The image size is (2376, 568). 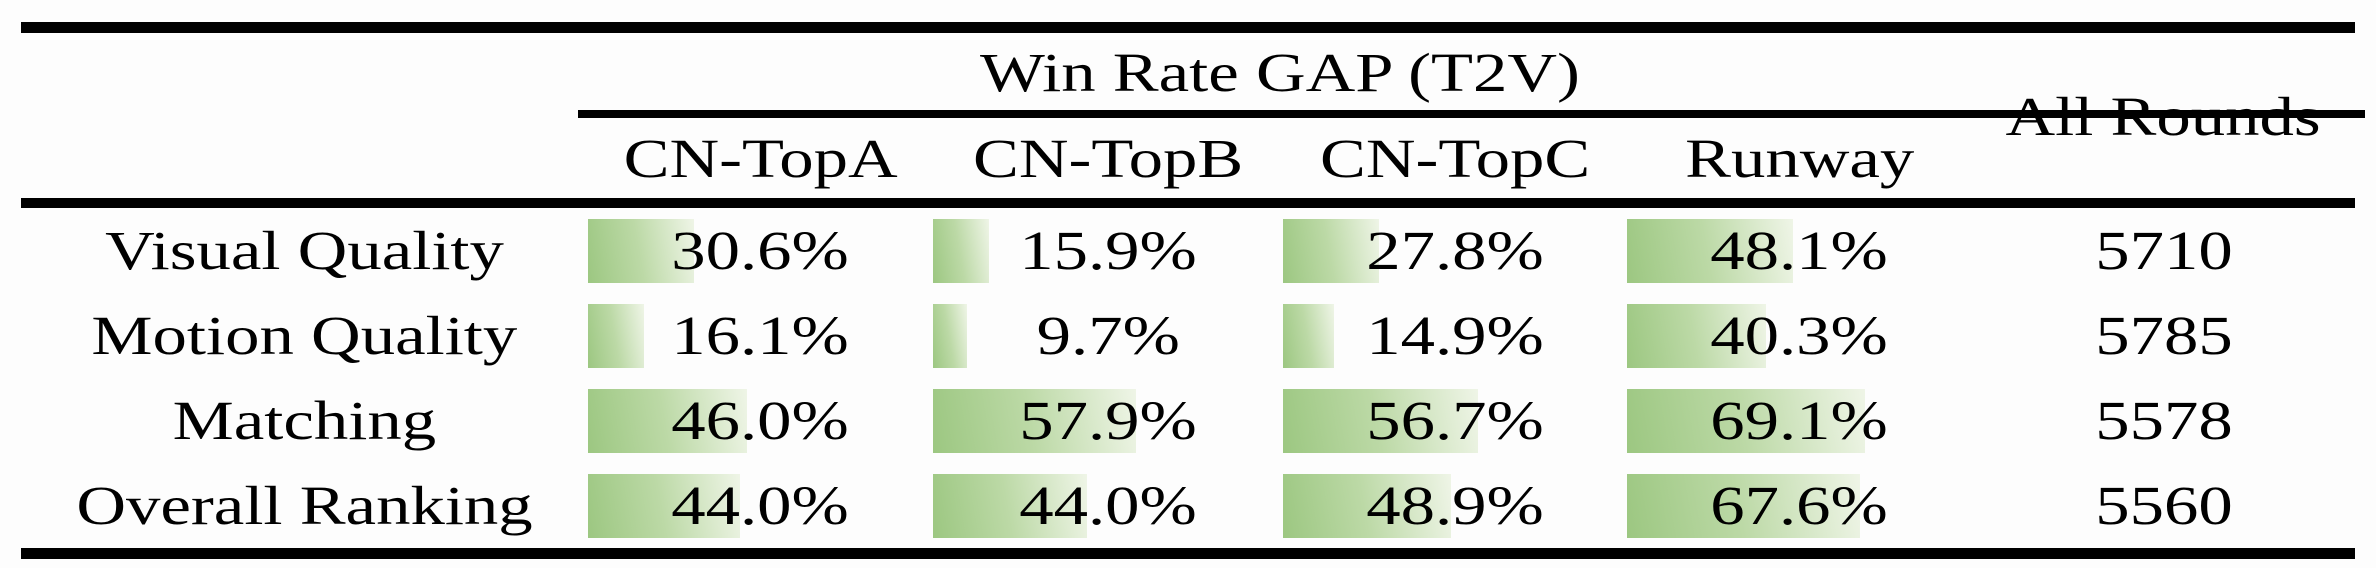 I want to click on win-rate-value: 69.1%, so click(x=1799, y=420).